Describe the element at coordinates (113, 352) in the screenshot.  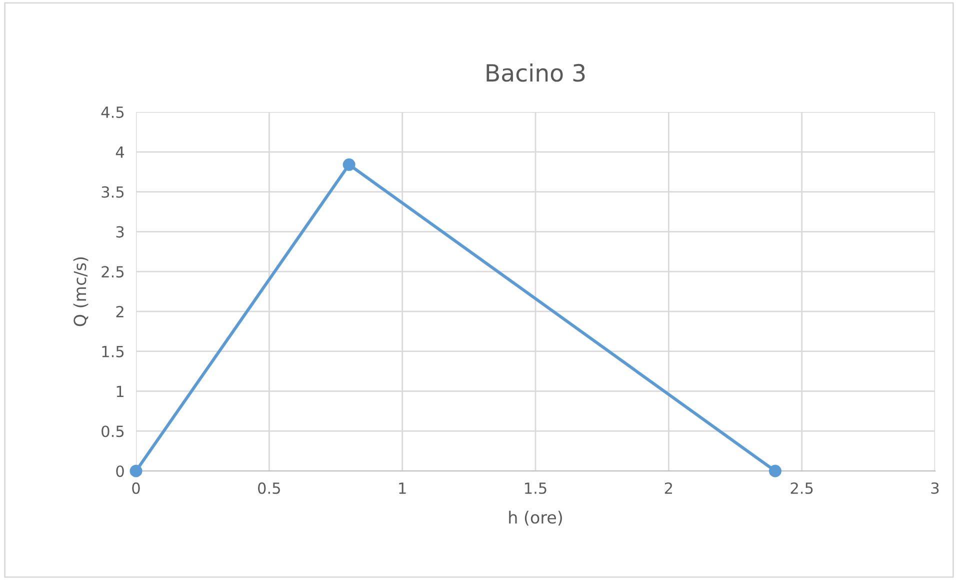
I see `y-tick-label: 1.5` at that location.